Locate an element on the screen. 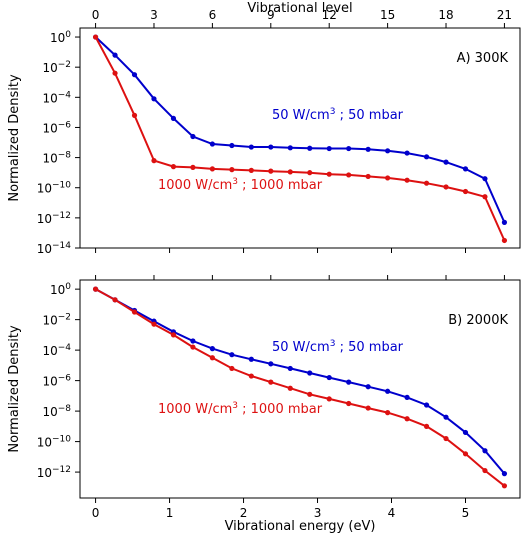 This screenshot has height=540, width=532. y-tick-label: 10⁻¹² is located at coordinates (54, 472).